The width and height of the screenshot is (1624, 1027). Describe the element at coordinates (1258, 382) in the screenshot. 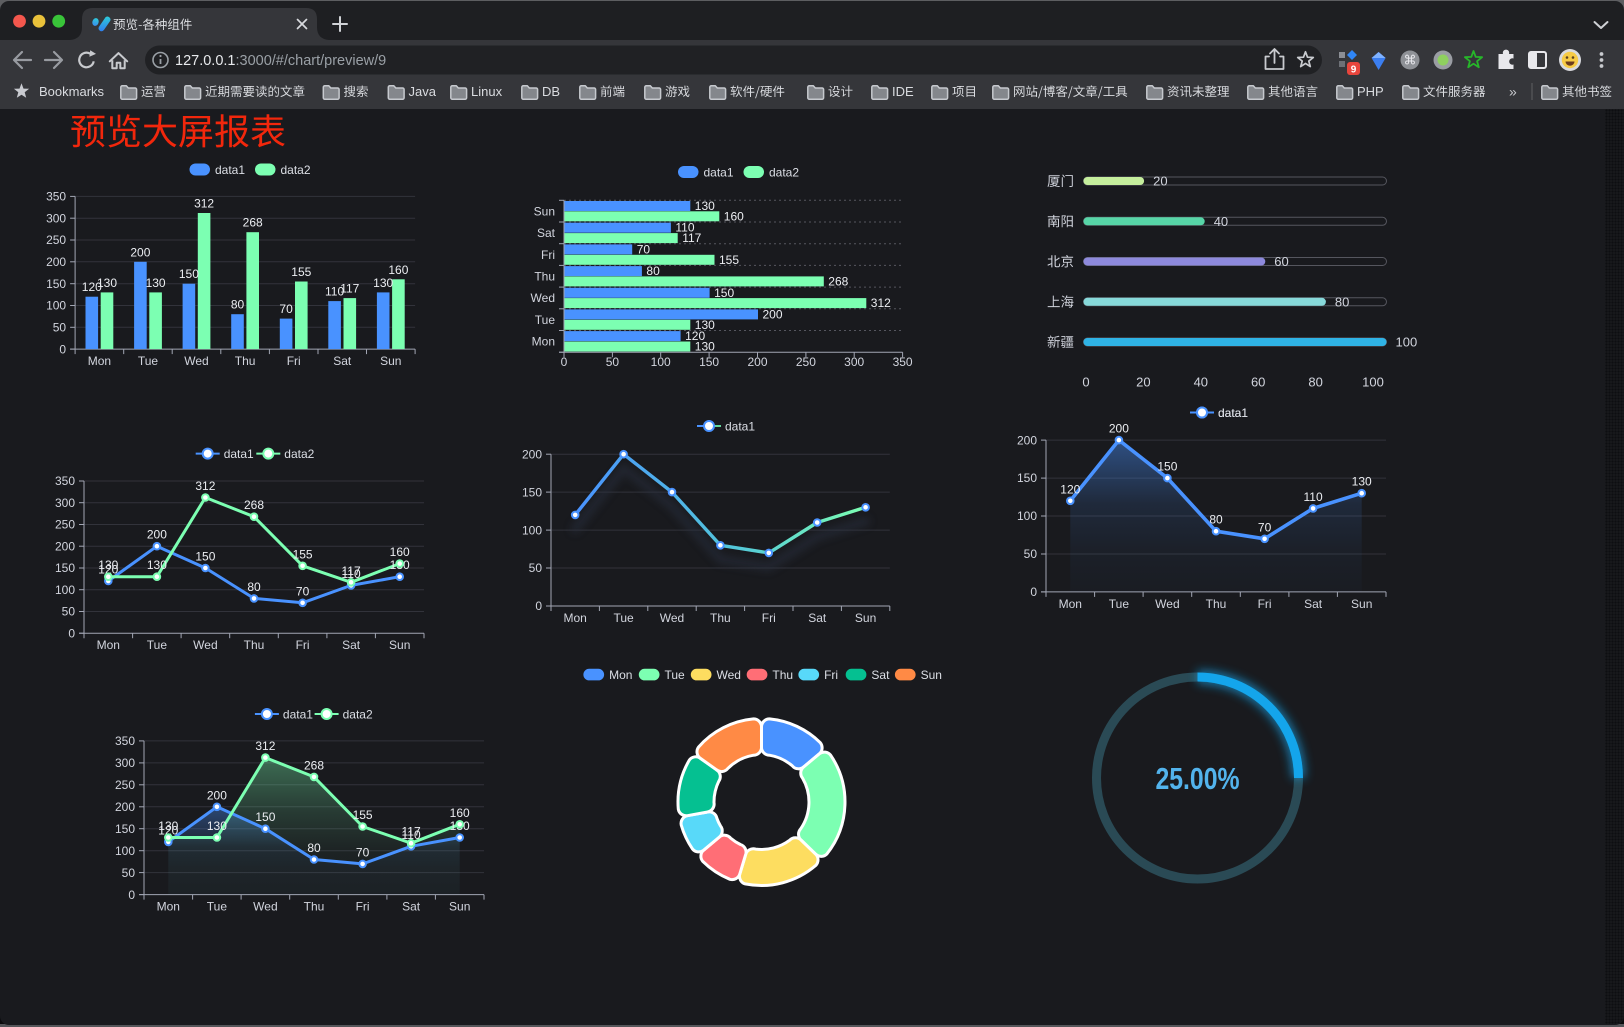

I see `svg-text: 60` at that location.